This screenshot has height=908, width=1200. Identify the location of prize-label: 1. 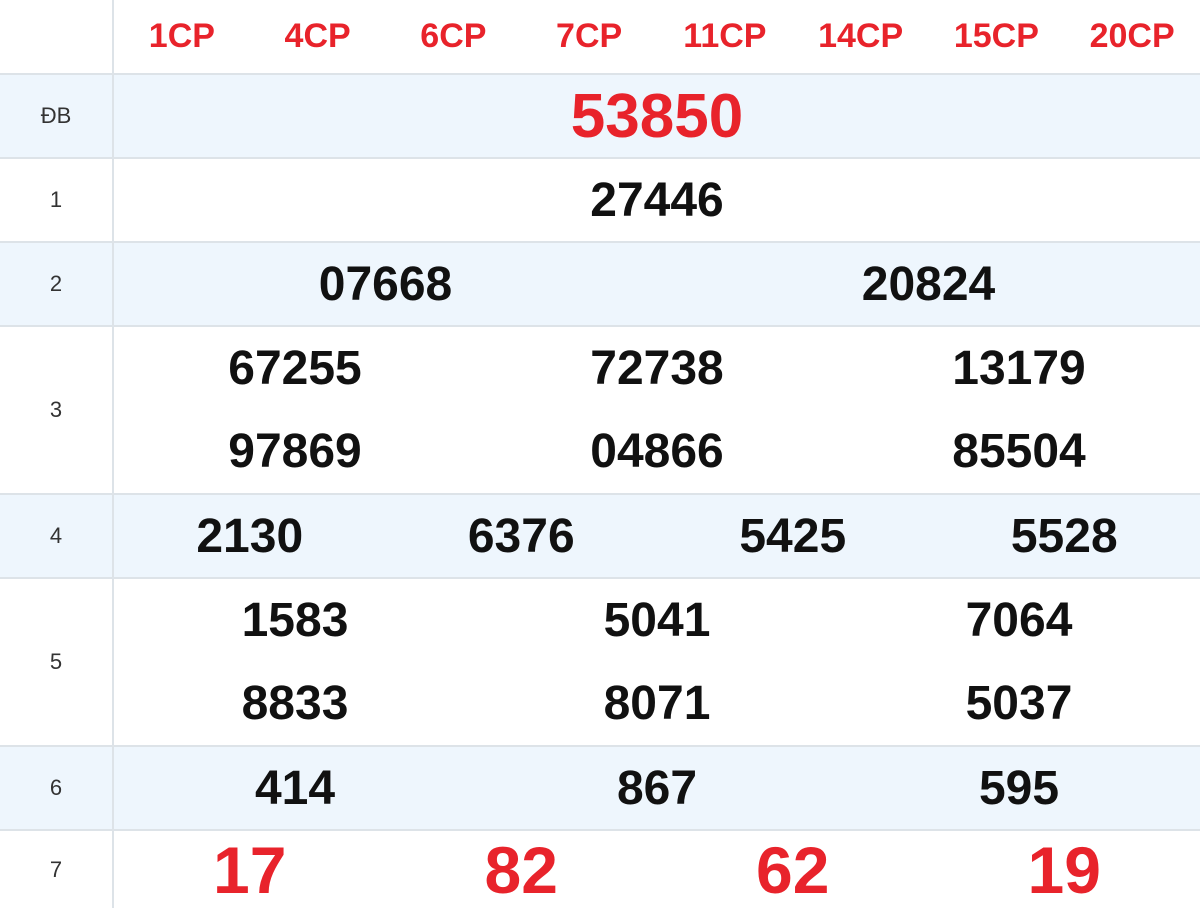
(56, 200).